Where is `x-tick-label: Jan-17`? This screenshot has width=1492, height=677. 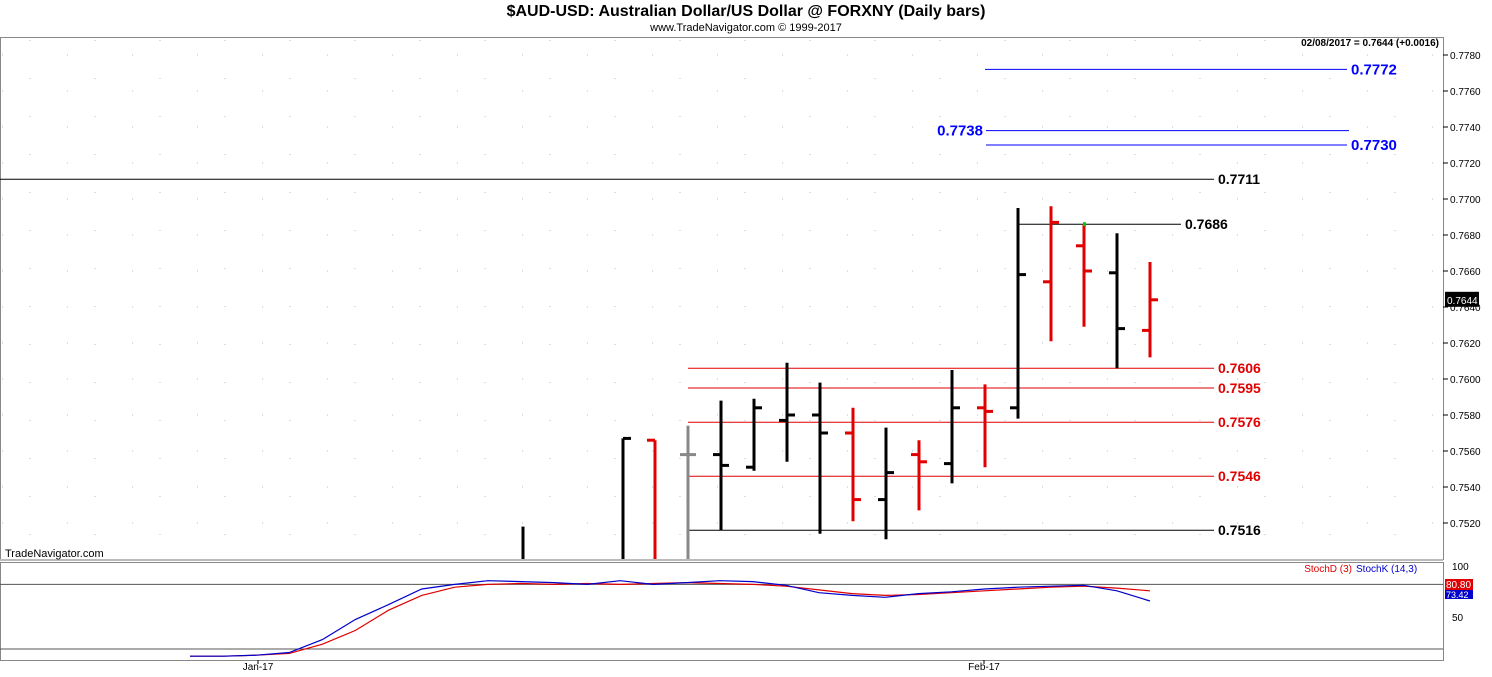
x-tick-label: Jan-17 is located at coordinates (258, 667).